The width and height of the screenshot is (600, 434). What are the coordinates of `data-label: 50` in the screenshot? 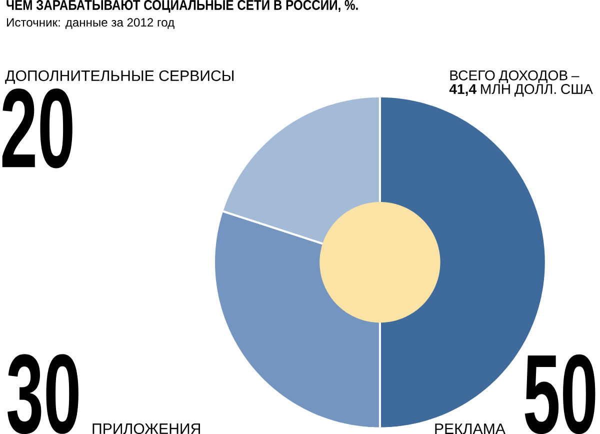 It's located at (560, 394).